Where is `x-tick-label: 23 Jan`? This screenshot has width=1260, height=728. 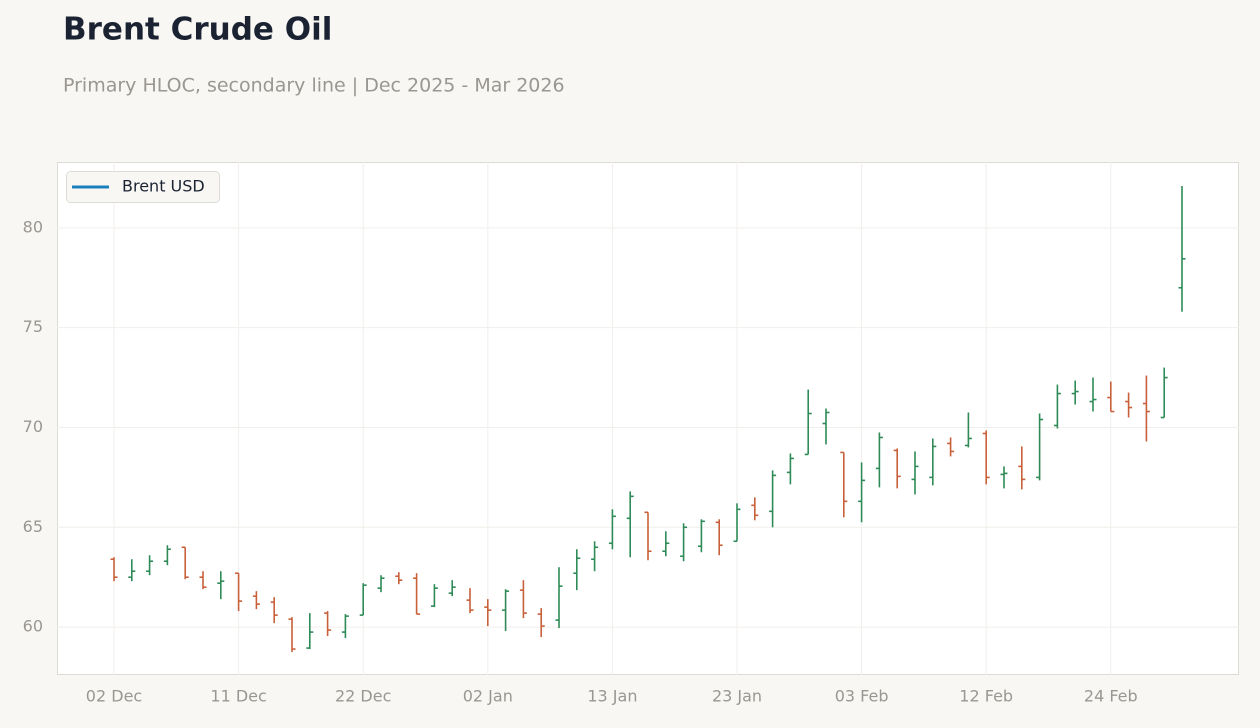 x-tick-label: 23 Jan is located at coordinates (737, 696).